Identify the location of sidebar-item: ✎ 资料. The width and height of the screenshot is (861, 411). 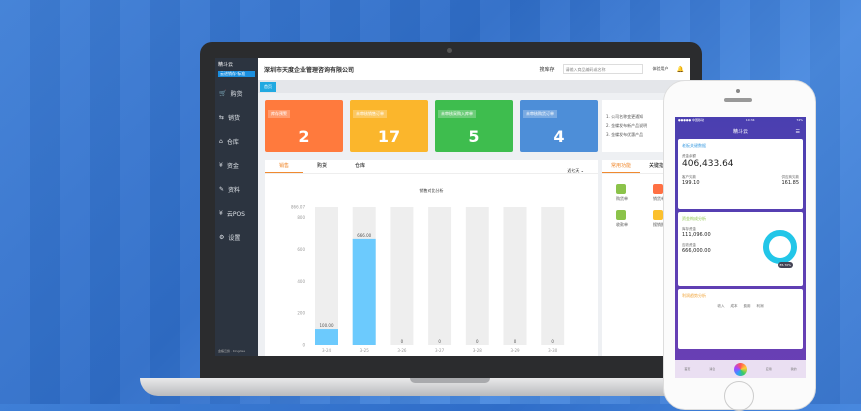
(236, 189).